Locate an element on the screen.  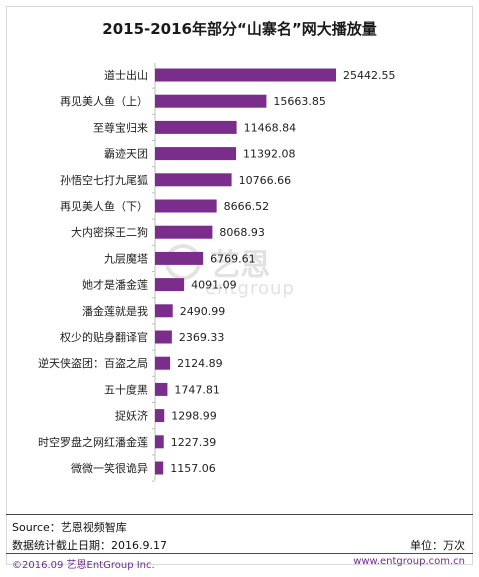
value-label: 15663.85 is located at coordinates (299, 101).